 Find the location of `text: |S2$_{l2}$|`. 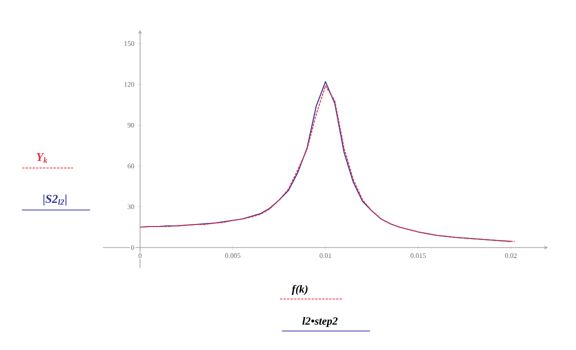

text: |S2$_{l2}$| is located at coordinates (54, 200).